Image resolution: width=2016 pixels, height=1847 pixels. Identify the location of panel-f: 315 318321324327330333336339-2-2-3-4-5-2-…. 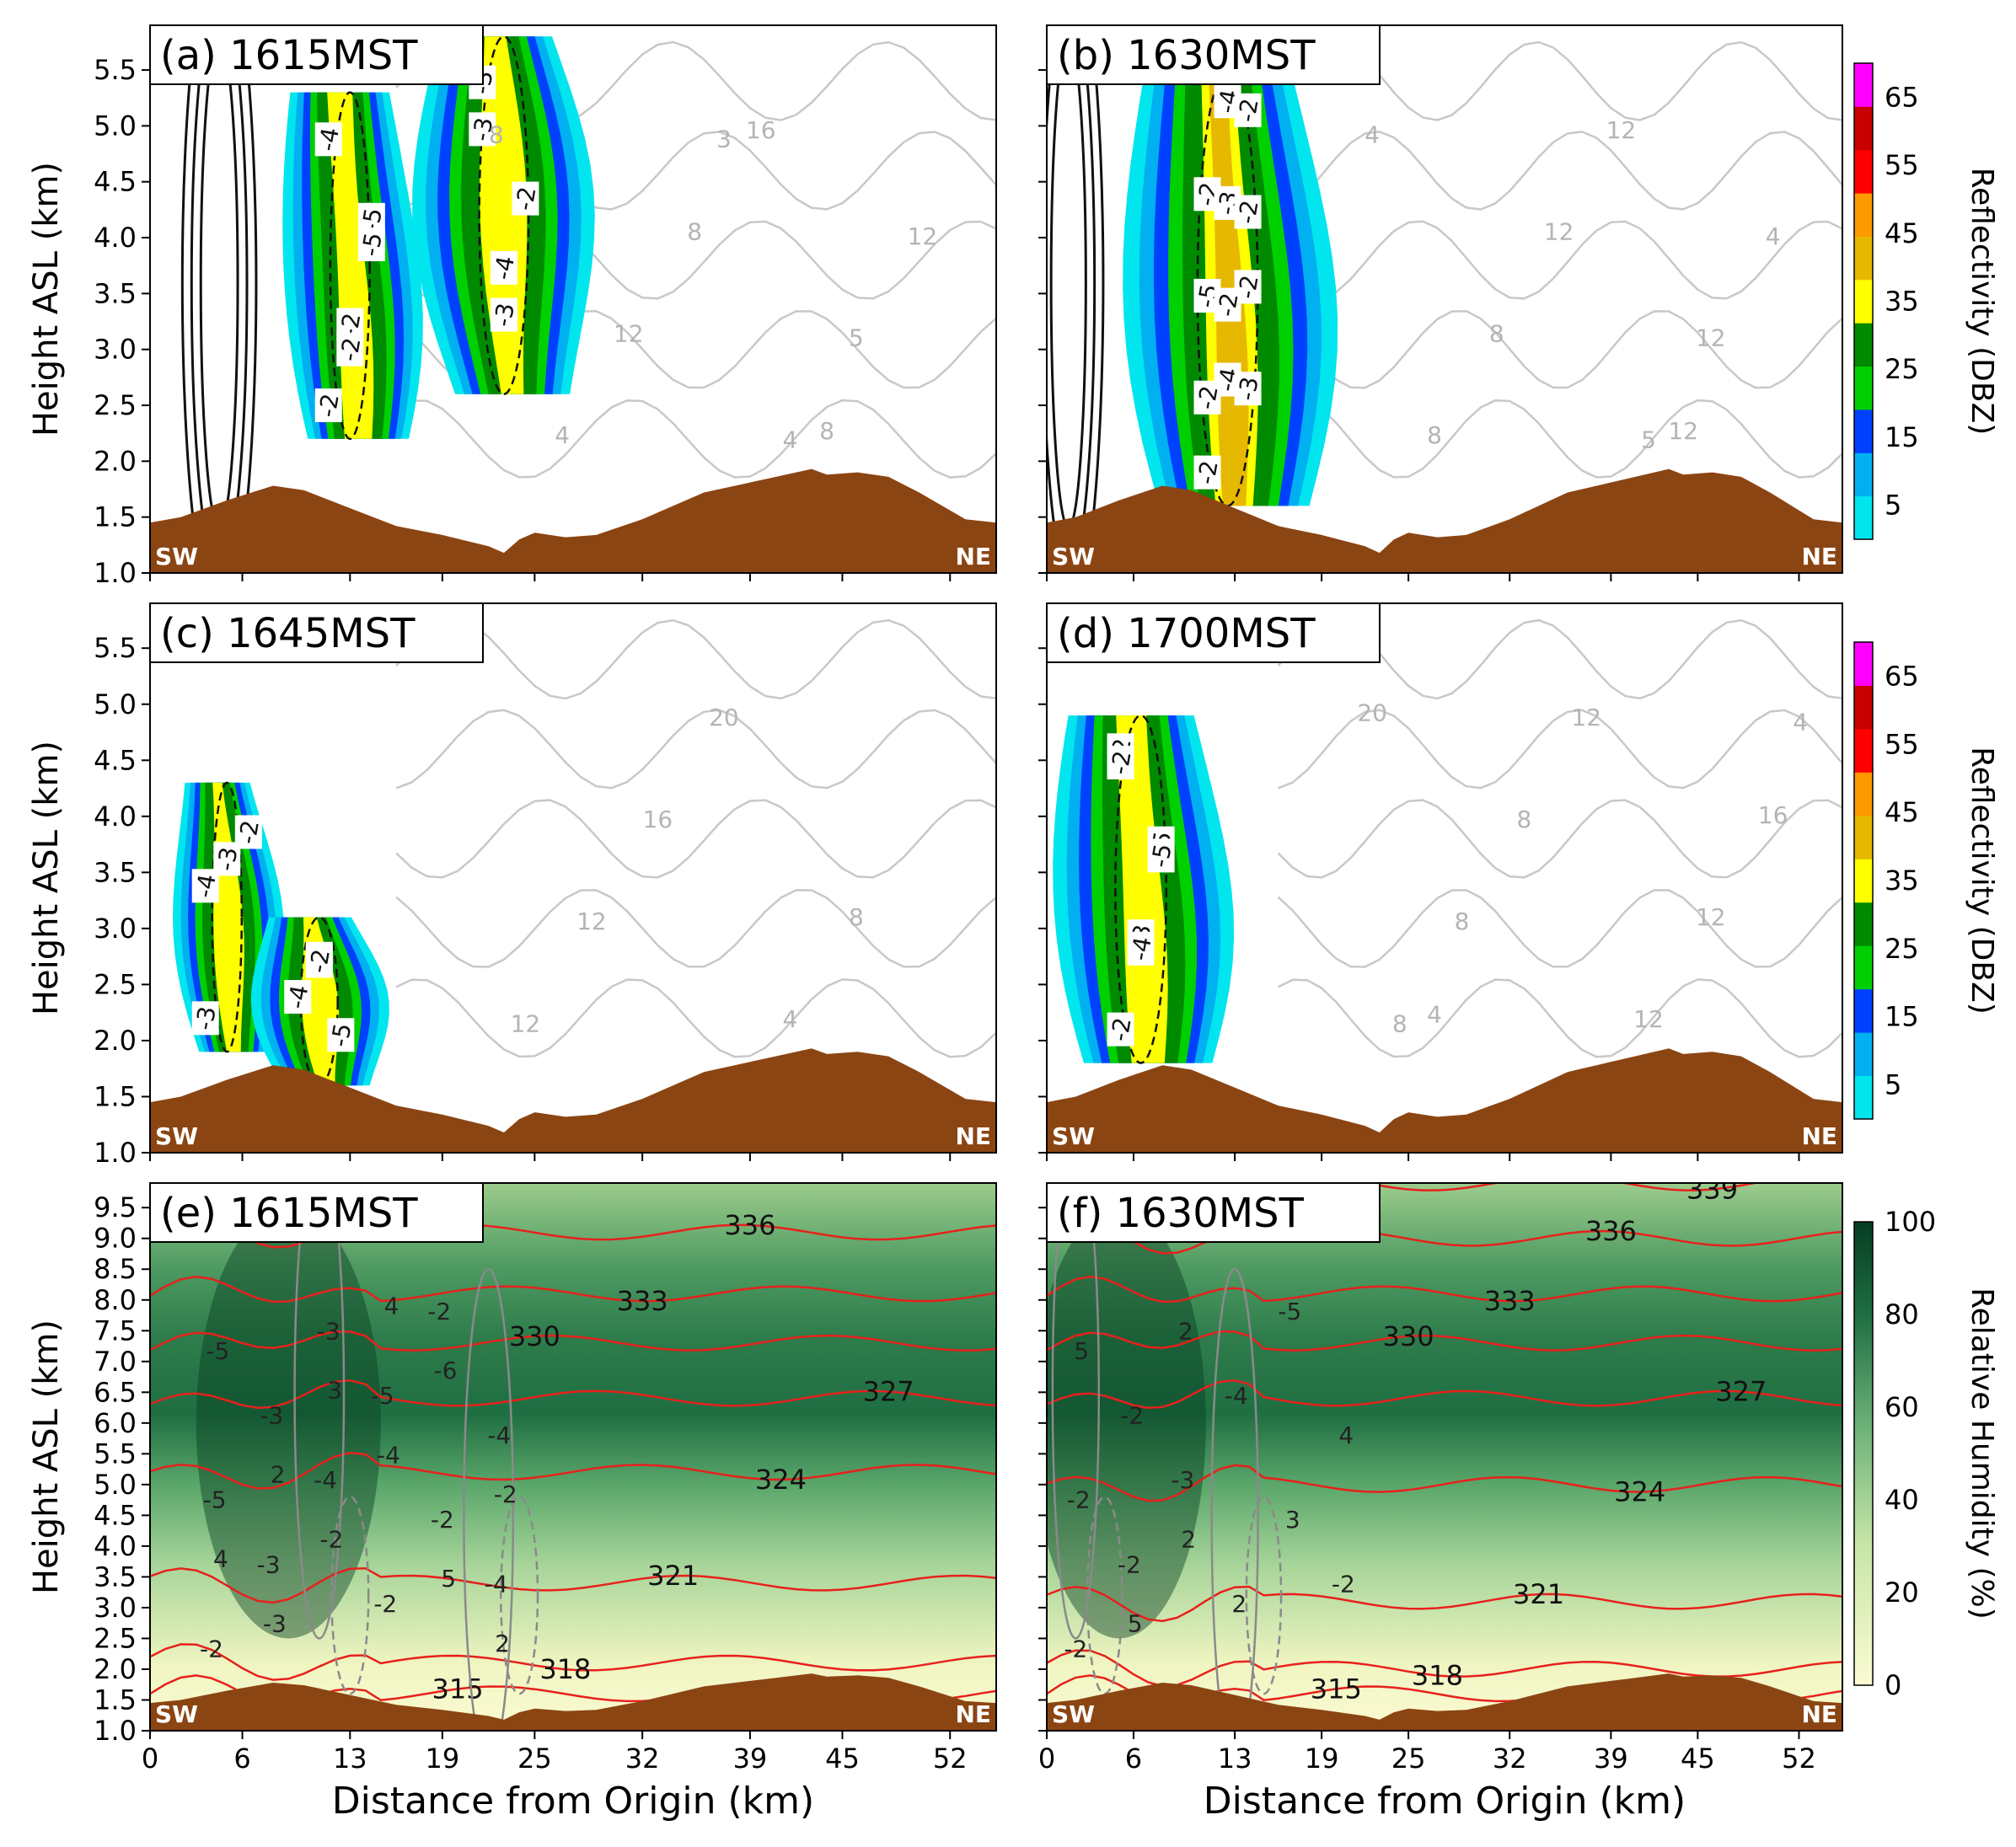
(1440, 1502).